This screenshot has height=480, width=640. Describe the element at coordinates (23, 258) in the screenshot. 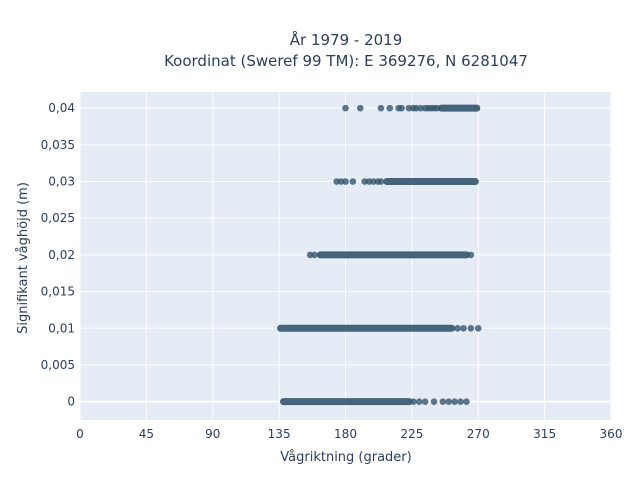

I see `y-axis-title: Signifikant våghöjd (m)` at that location.